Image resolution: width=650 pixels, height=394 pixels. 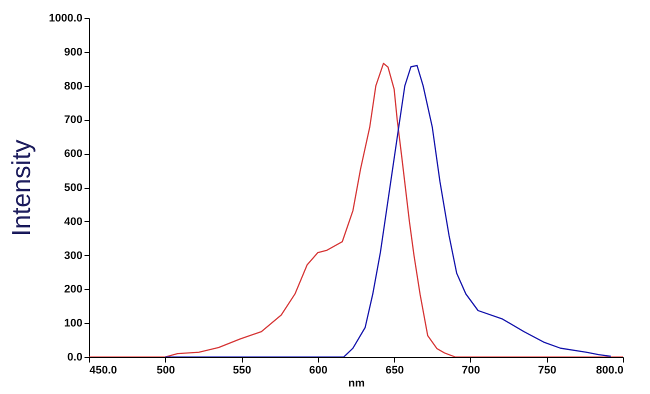 What do you see at coordinates (394, 370) in the screenshot?
I see `x-tick-label: 650` at bounding box center [394, 370].